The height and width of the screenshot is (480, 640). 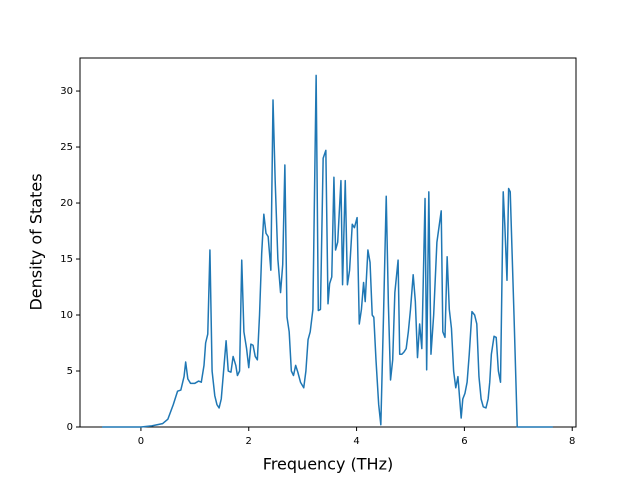 What do you see at coordinates (328, 464) in the screenshot?
I see `x-axis-label: Frequency (THz)` at bounding box center [328, 464].